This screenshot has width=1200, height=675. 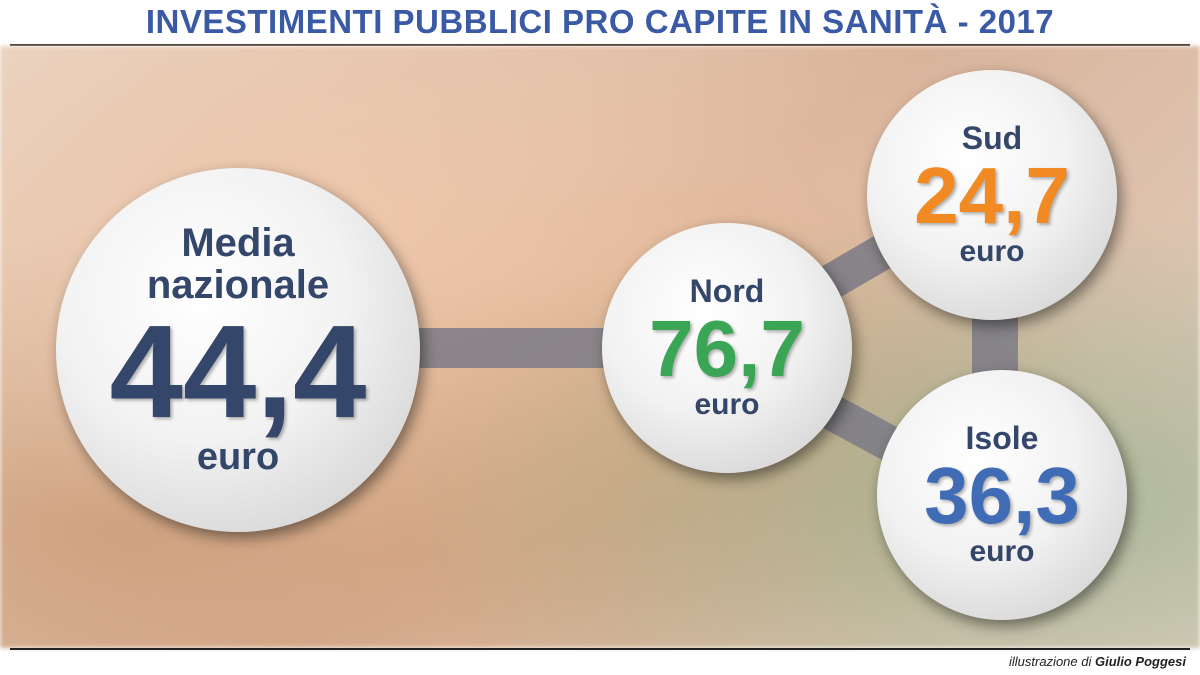 I want to click on value-circle: Nord 76,7 euro, so click(x=727, y=348).